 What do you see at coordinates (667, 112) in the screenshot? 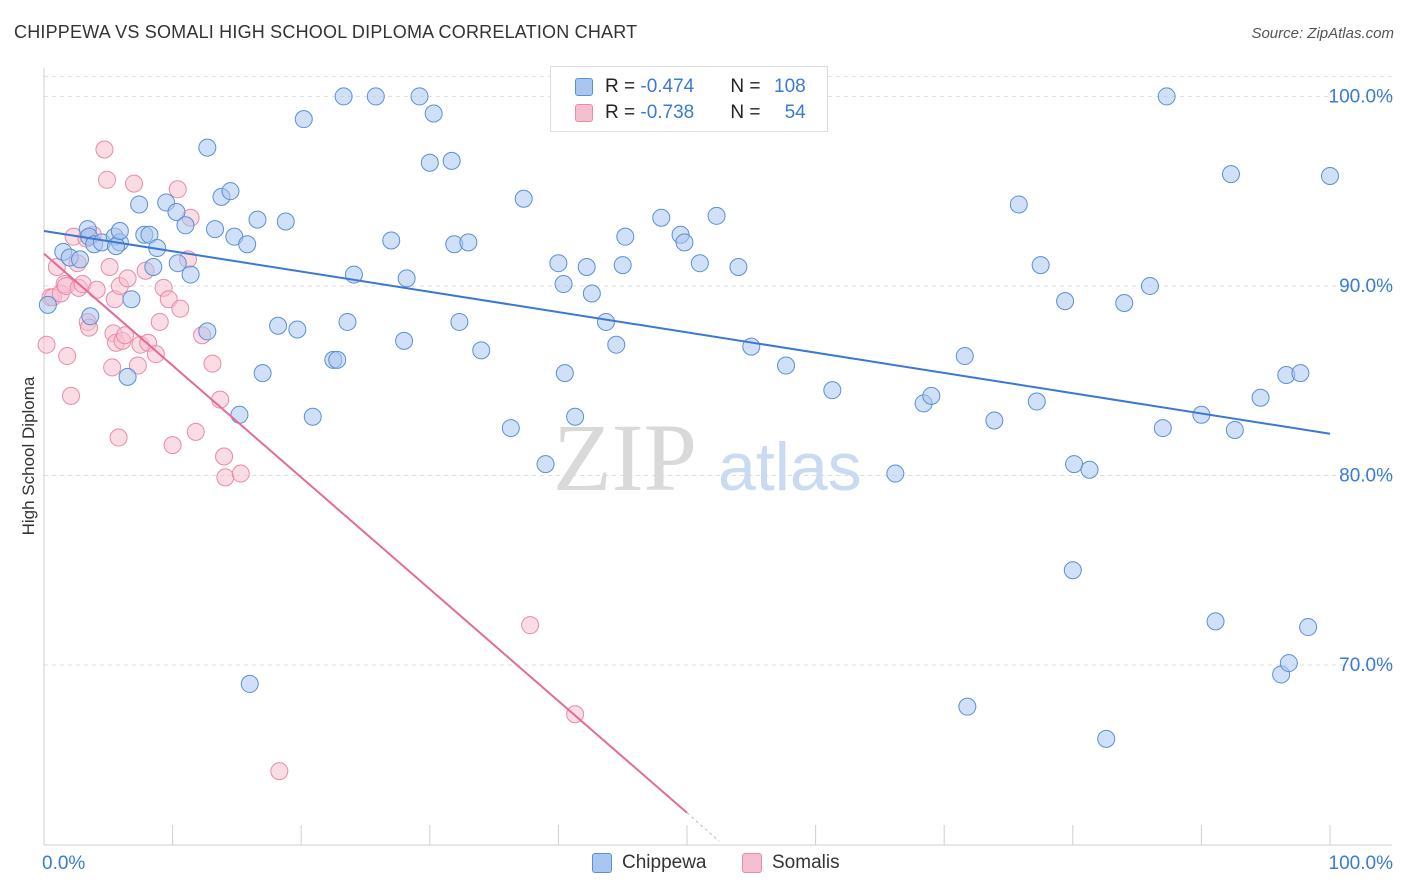
I see `legend-r-value: -0.738` at bounding box center [667, 112].